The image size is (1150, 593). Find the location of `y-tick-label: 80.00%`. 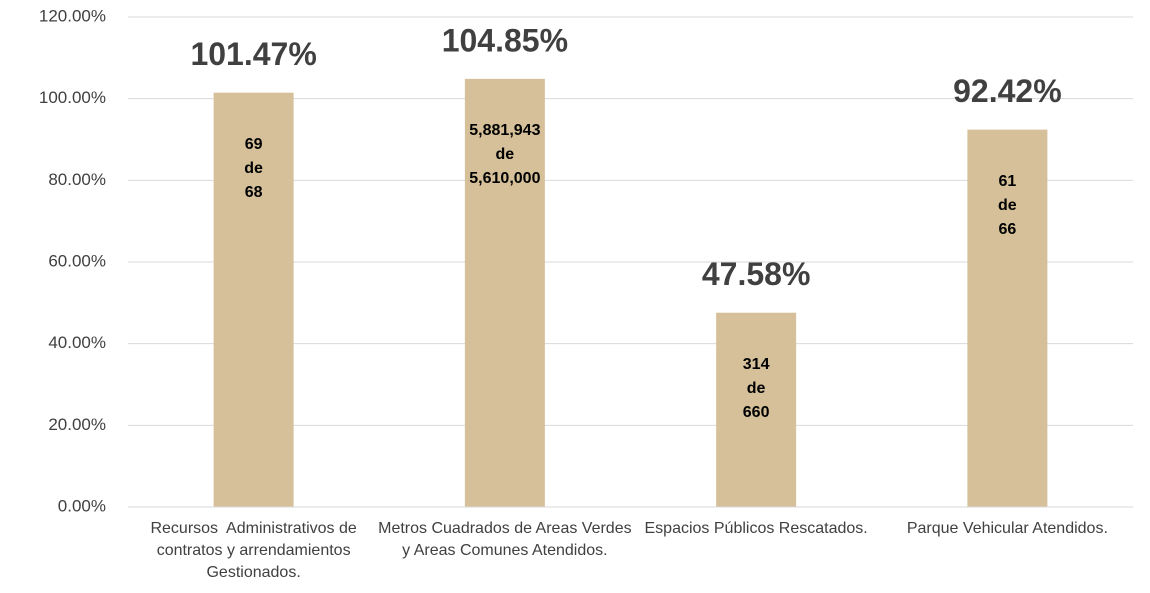

y-tick-label: 80.00% is located at coordinates (77, 179).